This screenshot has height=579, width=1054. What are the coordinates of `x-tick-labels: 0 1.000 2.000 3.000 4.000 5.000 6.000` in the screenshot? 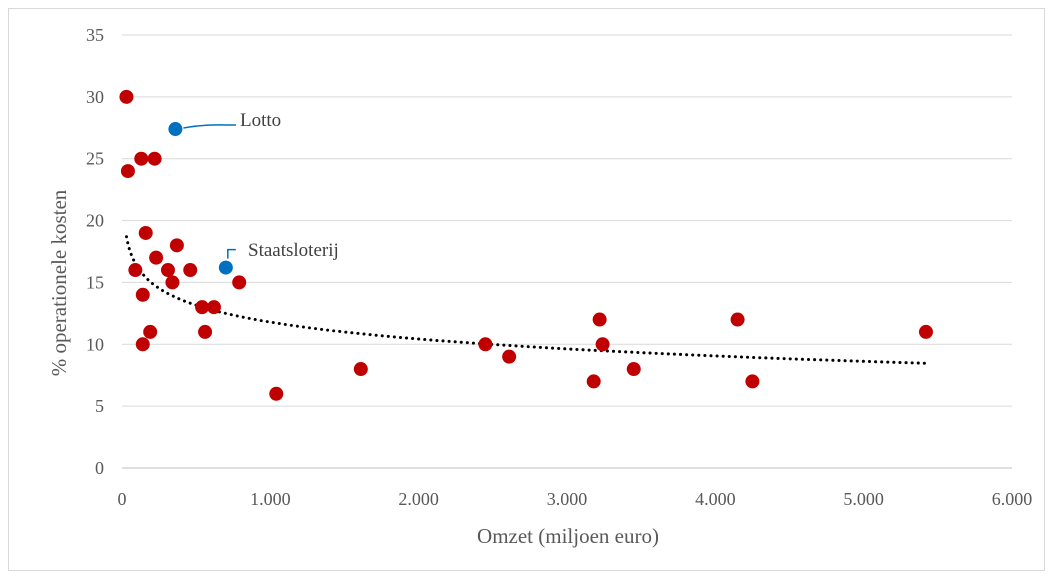 It's located at (575, 499).